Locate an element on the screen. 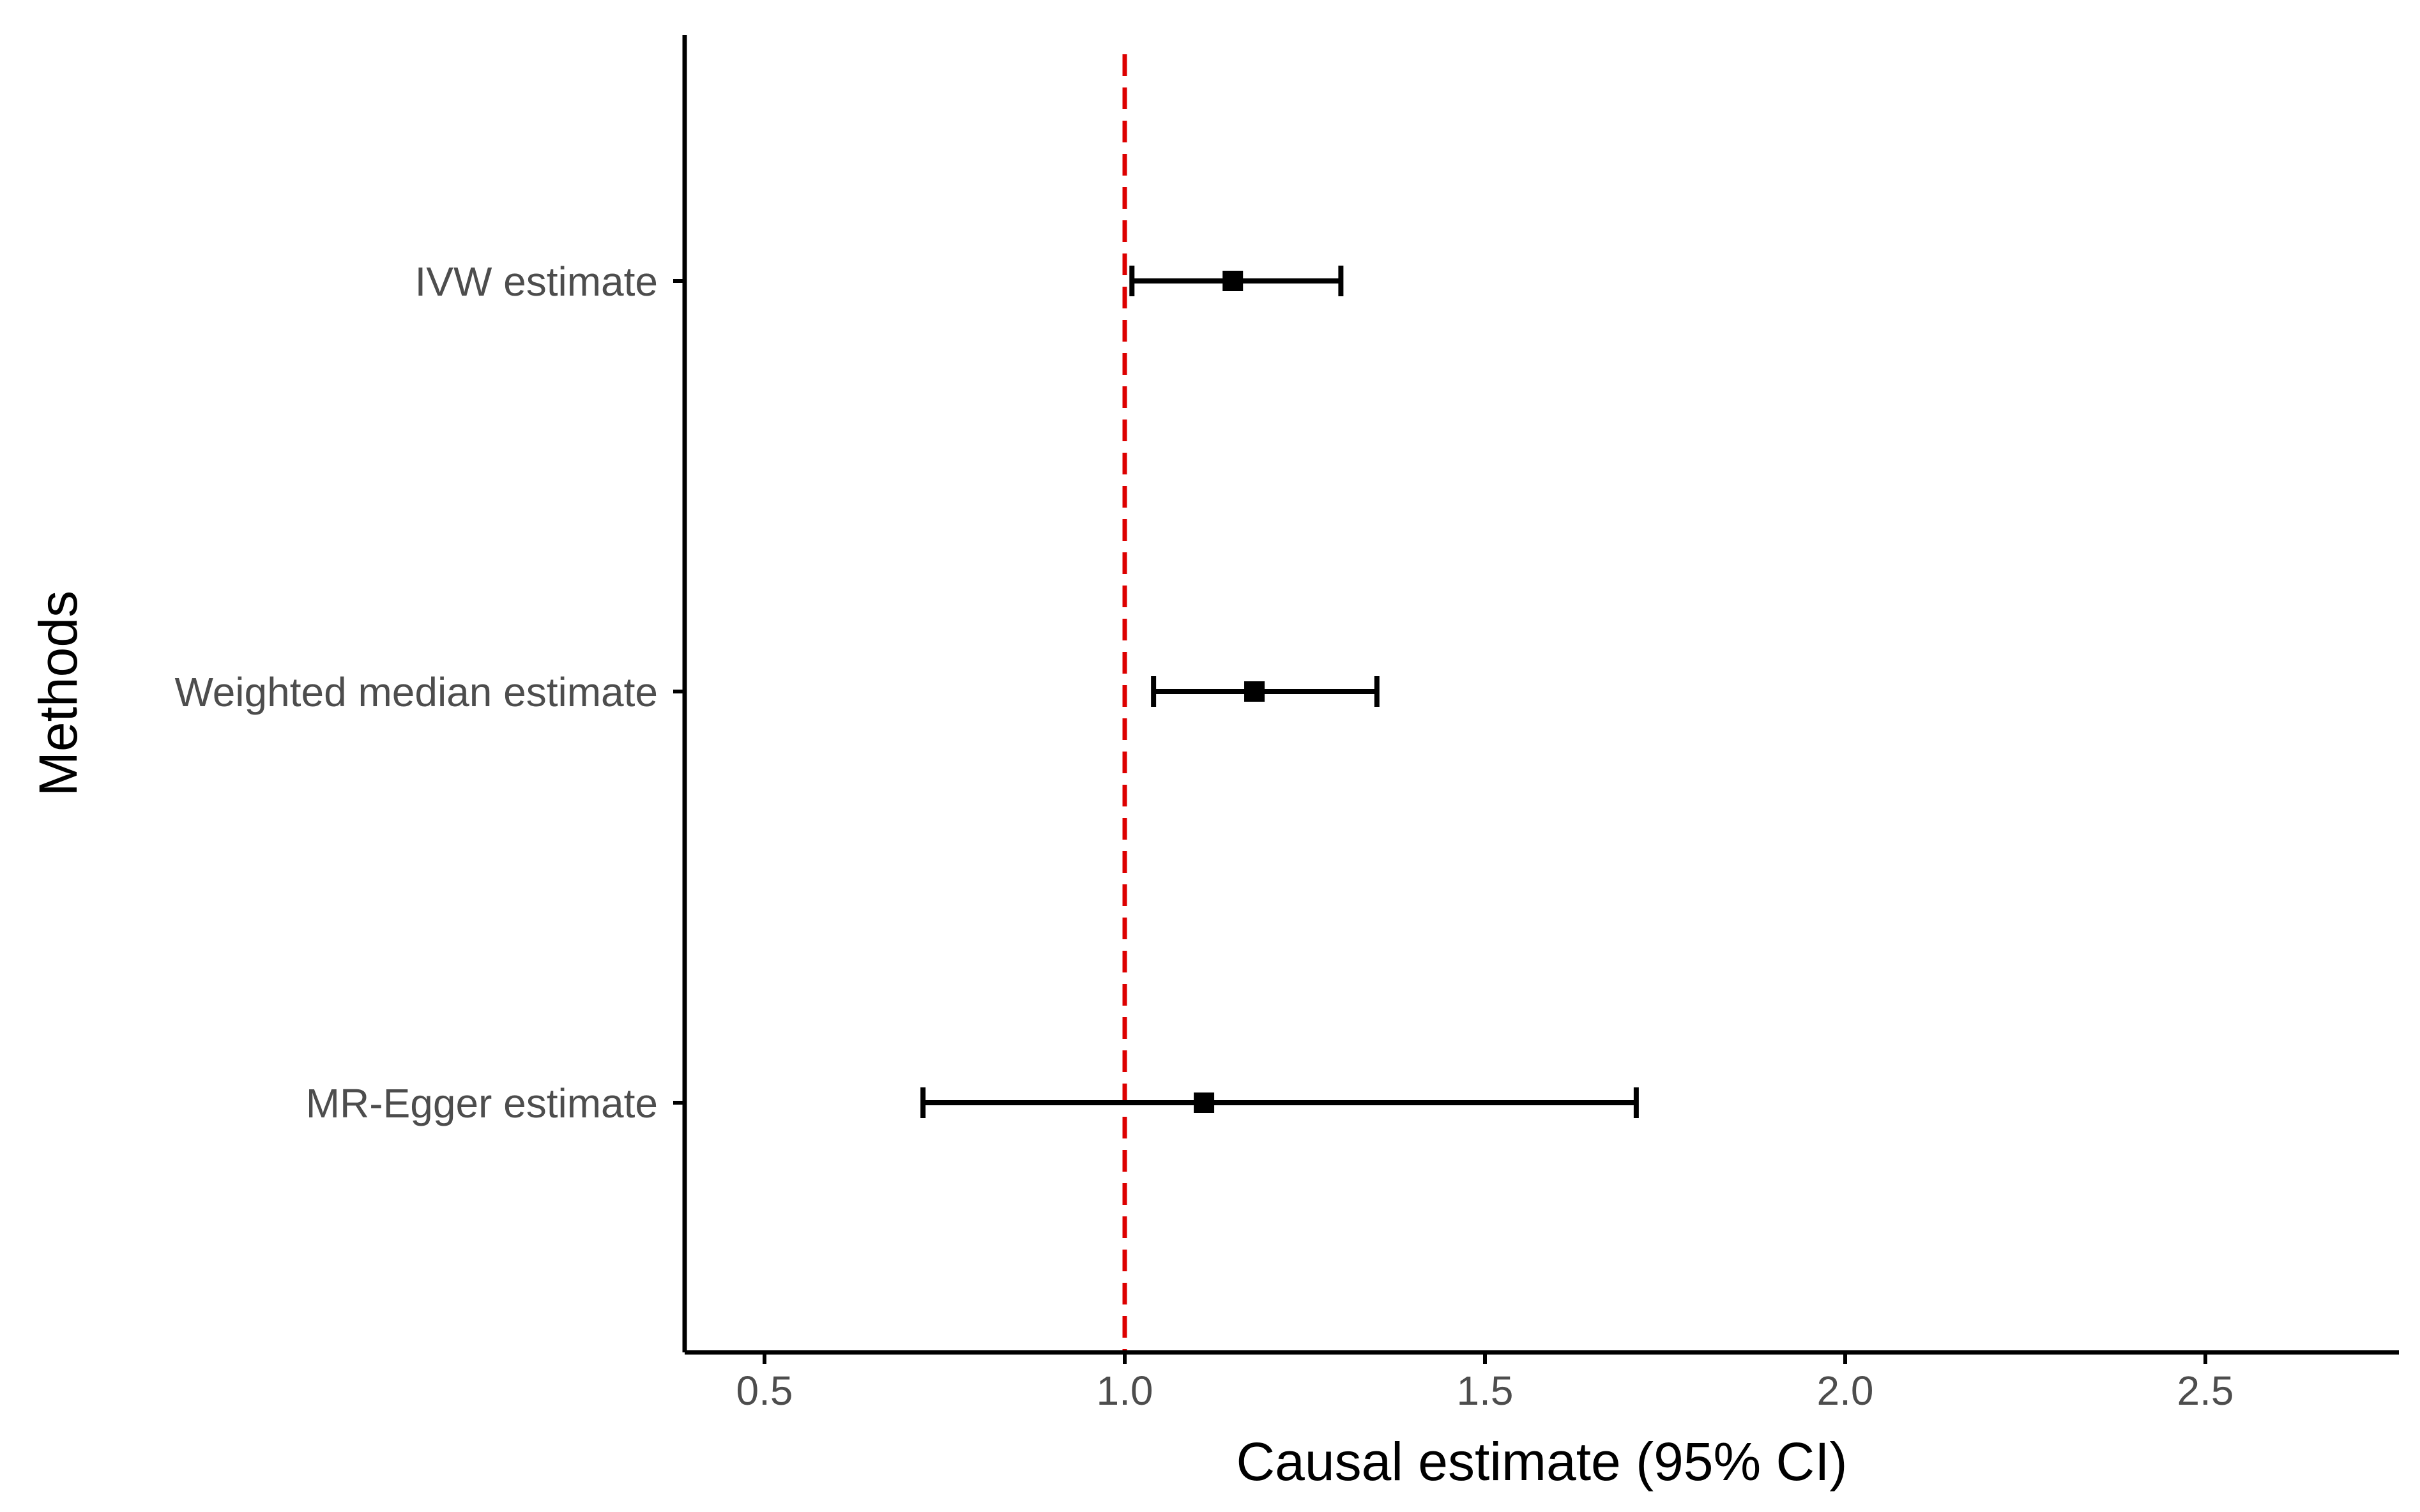 The width and height of the screenshot is (2420, 1512). x-tick-label: 2.0 is located at coordinates (1845, 1391).